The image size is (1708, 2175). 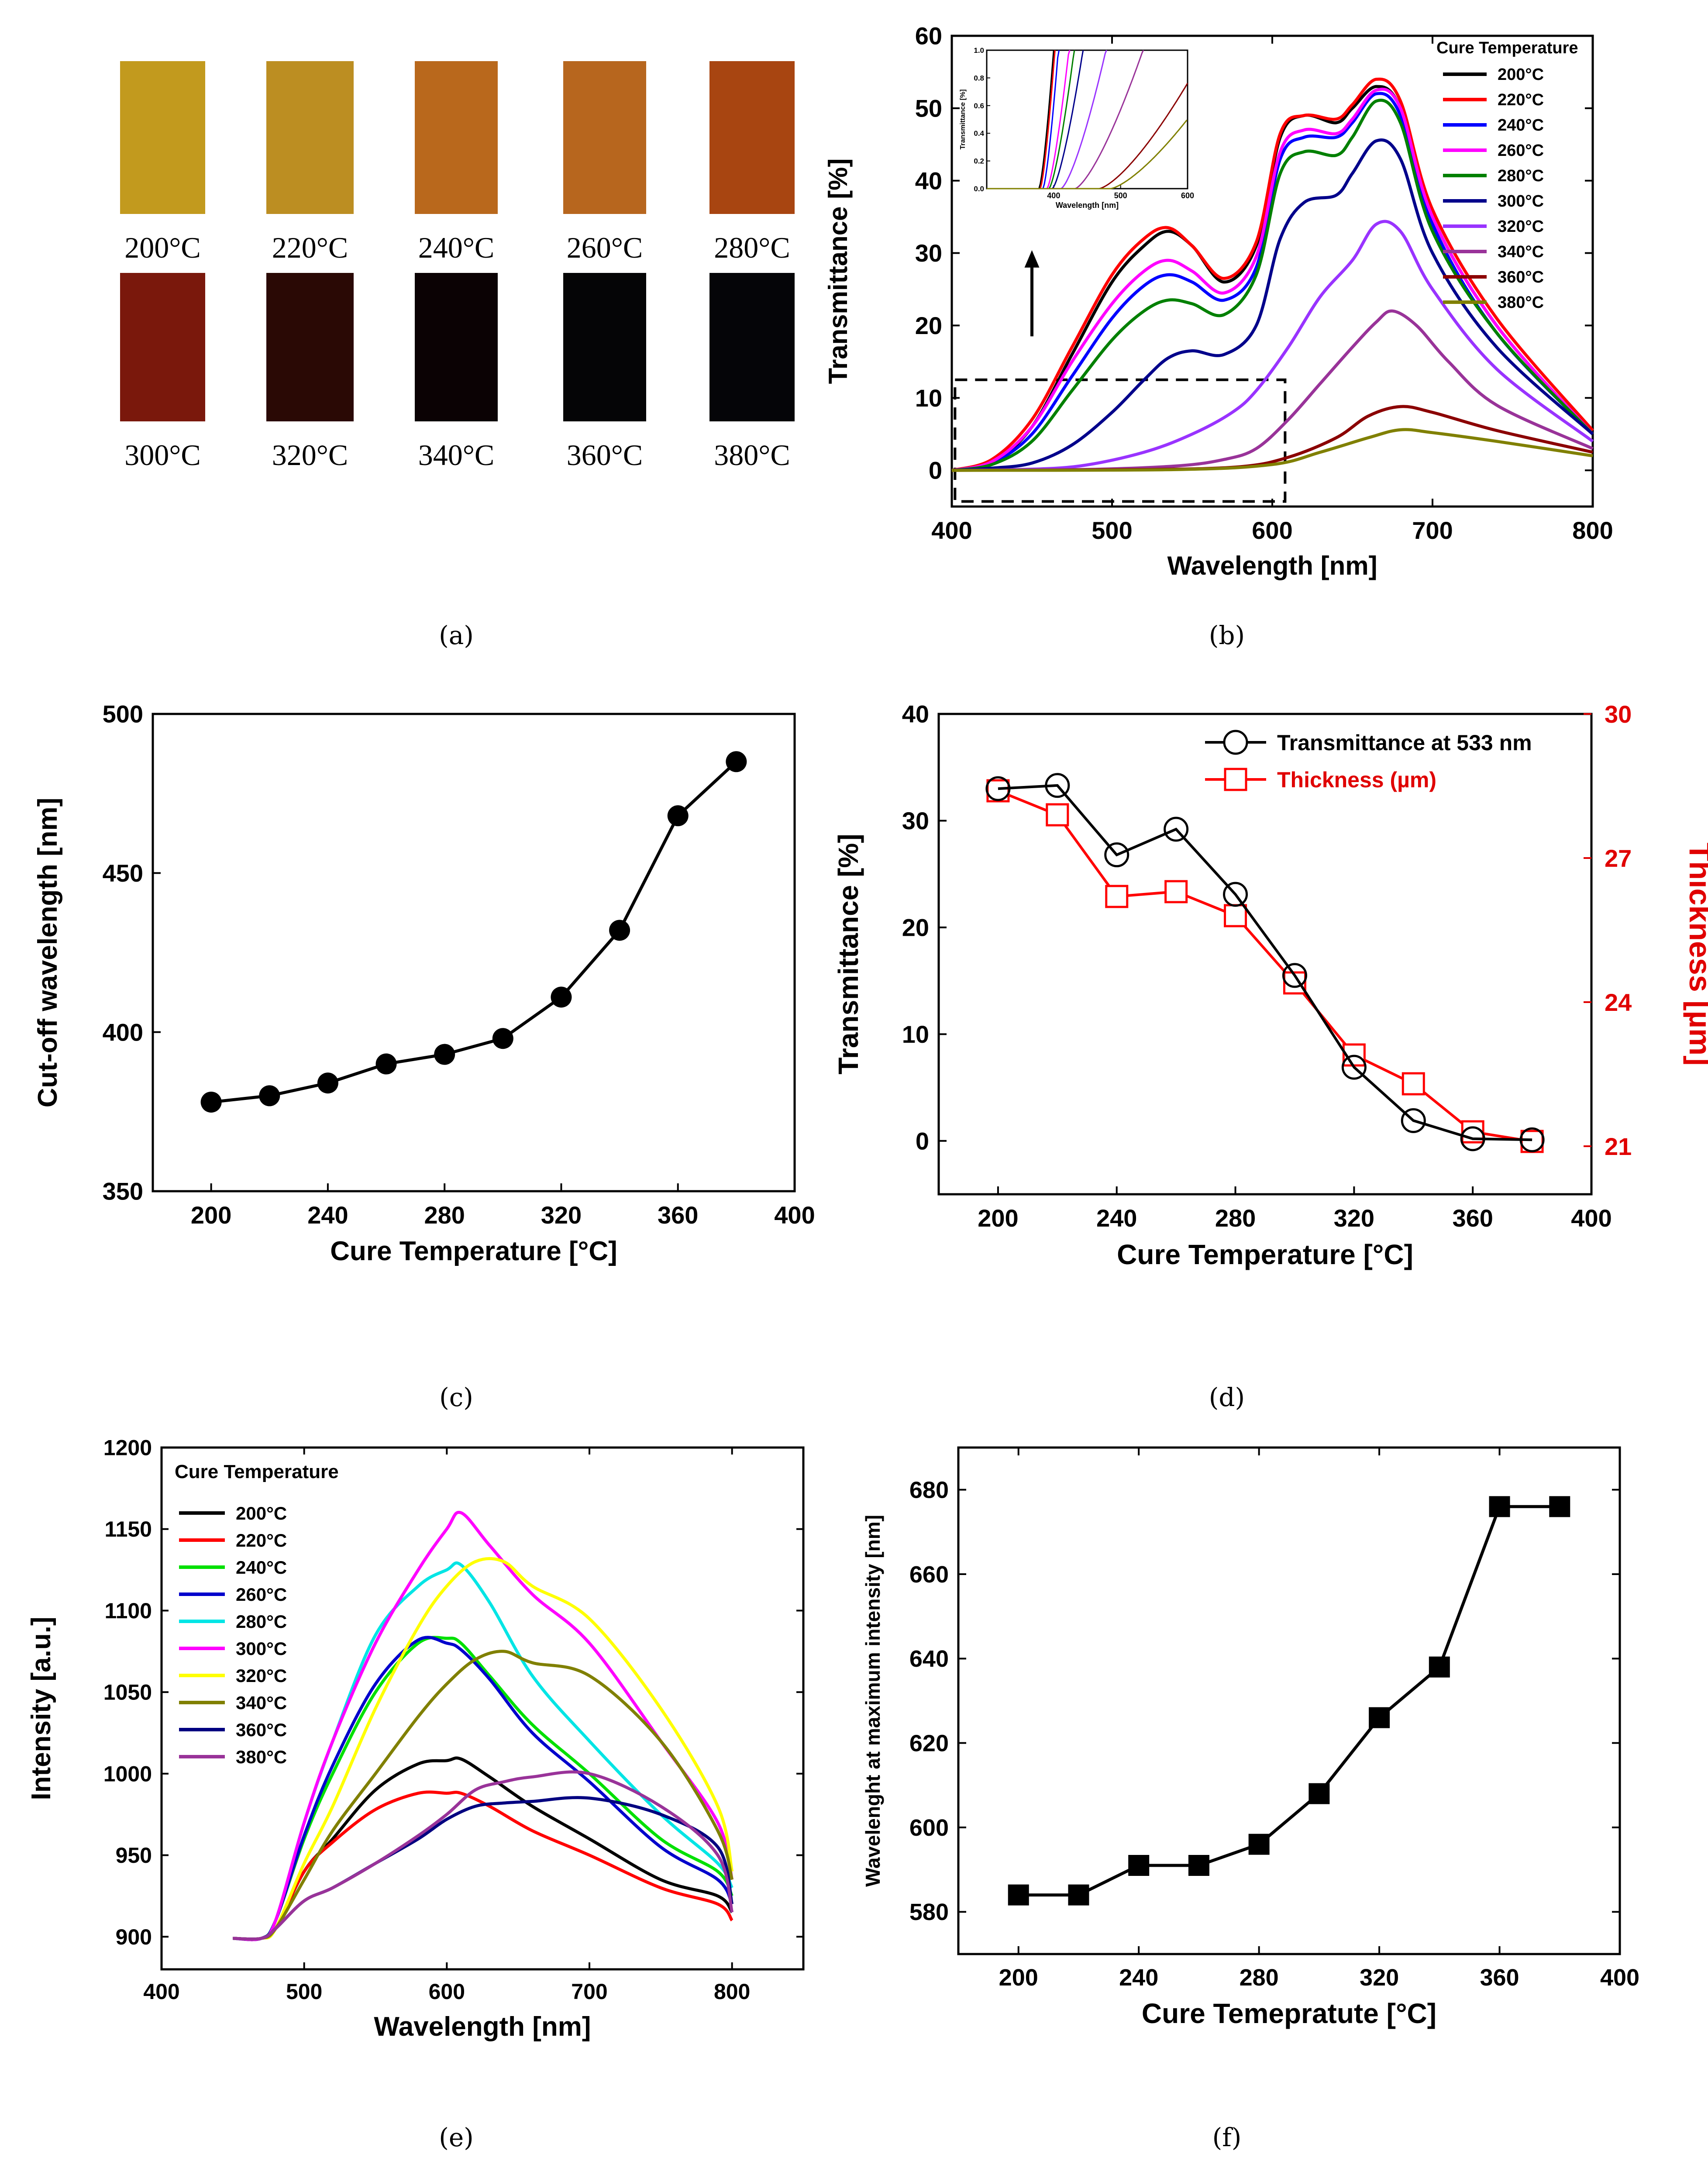 What do you see at coordinates (483, 1795) in the screenshot?
I see `series-340°C` at bounding box center [483, 1795].